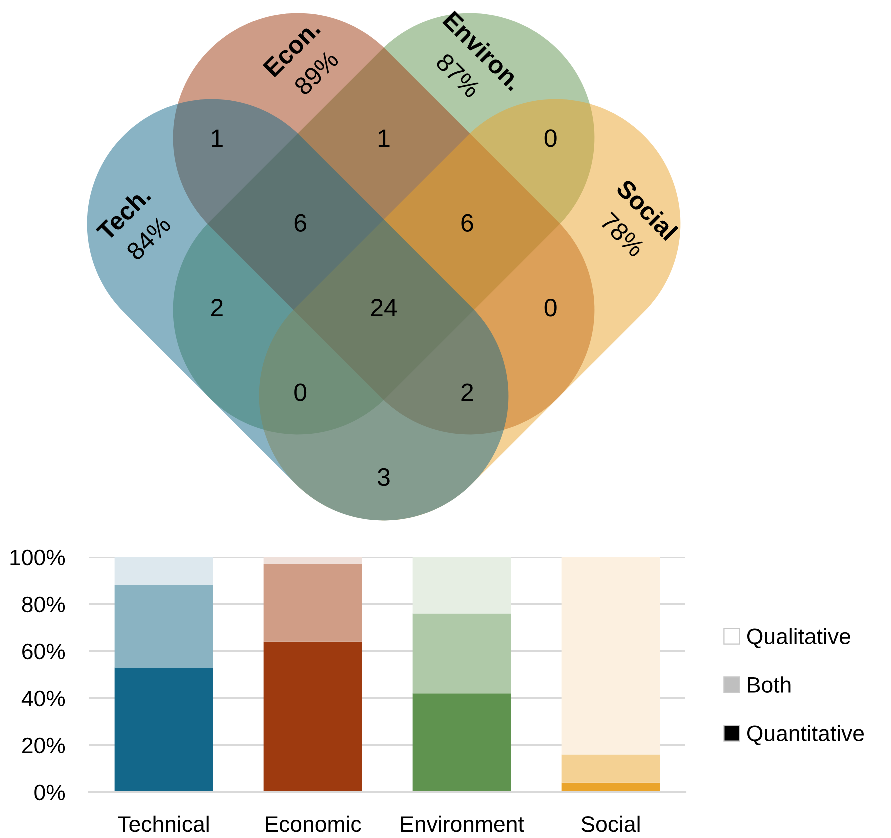 The image size is (891, 838). I want to click on x-tick-label: Technical, so click(163, 824).